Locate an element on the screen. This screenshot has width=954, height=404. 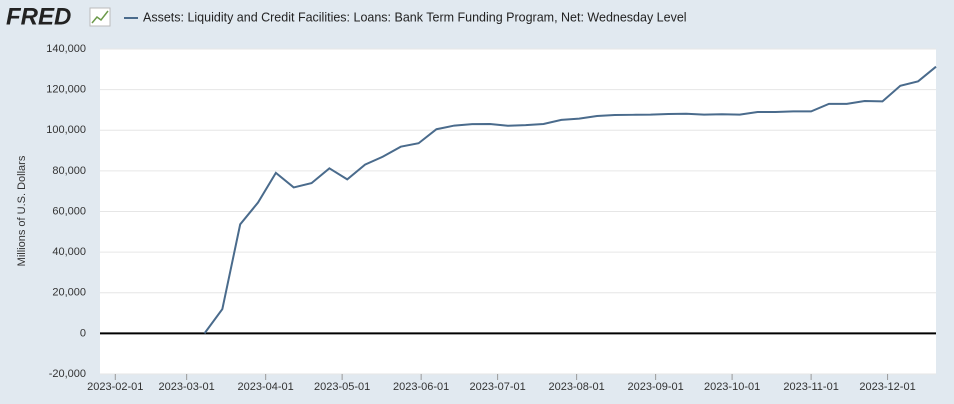
y-tick-label: 20,000 is located at coordinates (69, 293).